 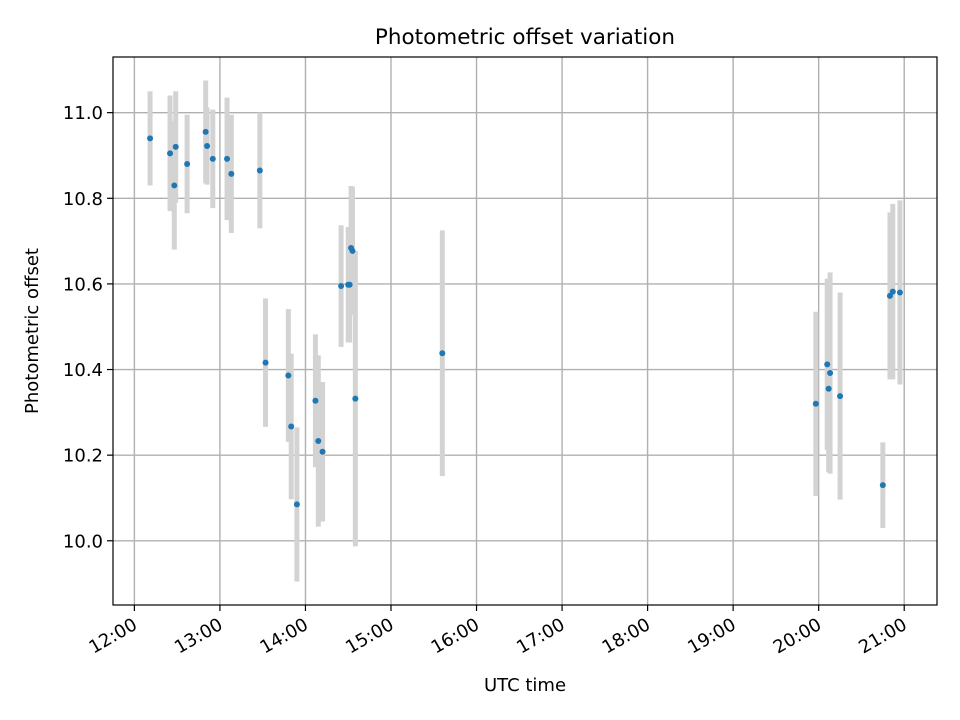 What do you see at coordinates (711, 636) in the screenshot?
I see `x-tick-label: 19:00` at bounding box center [711, 636].